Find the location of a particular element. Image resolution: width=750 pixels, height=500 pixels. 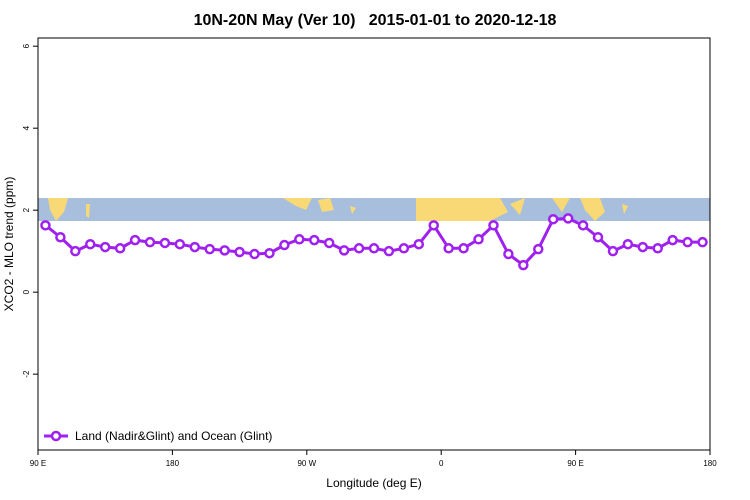

y-tick-label: 2 is located at coordinates (26, 209).